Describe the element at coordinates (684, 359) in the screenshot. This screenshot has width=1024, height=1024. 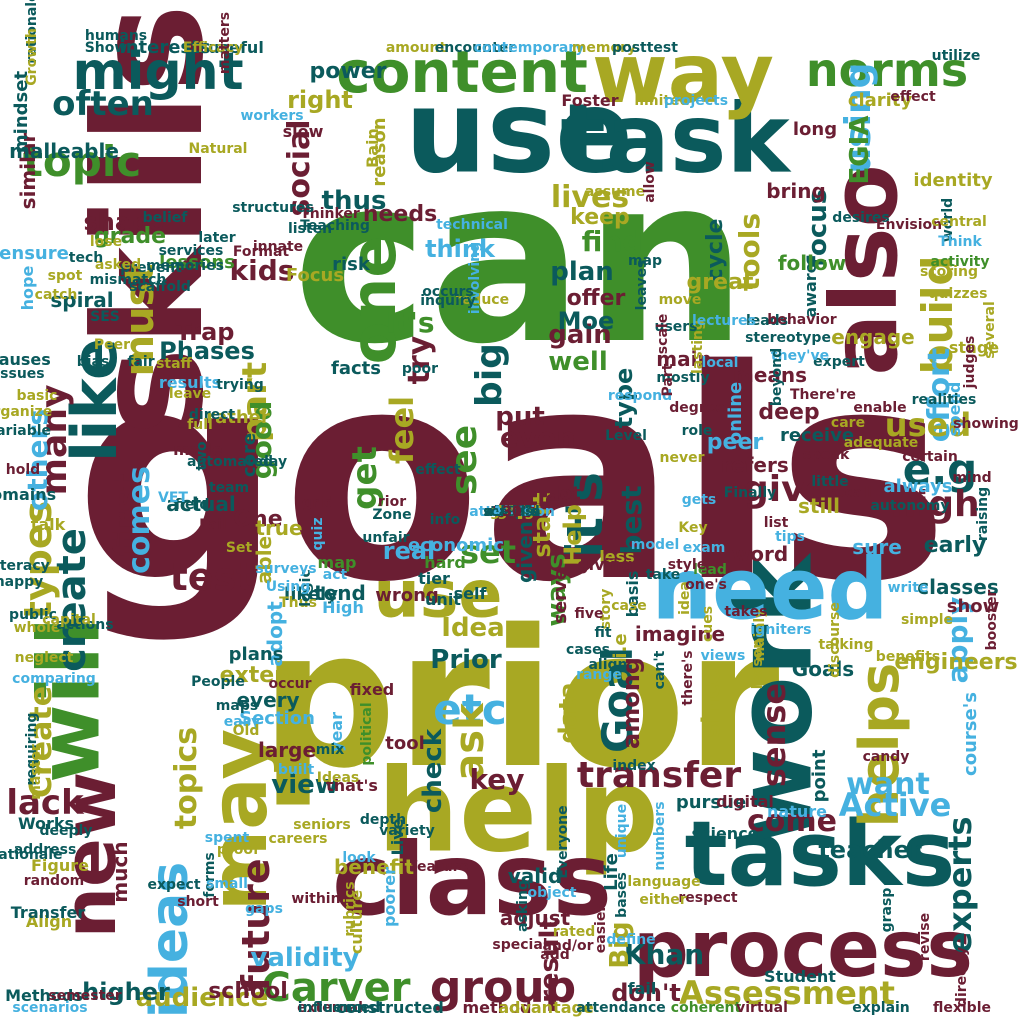
I see `word-main: main` at that location.